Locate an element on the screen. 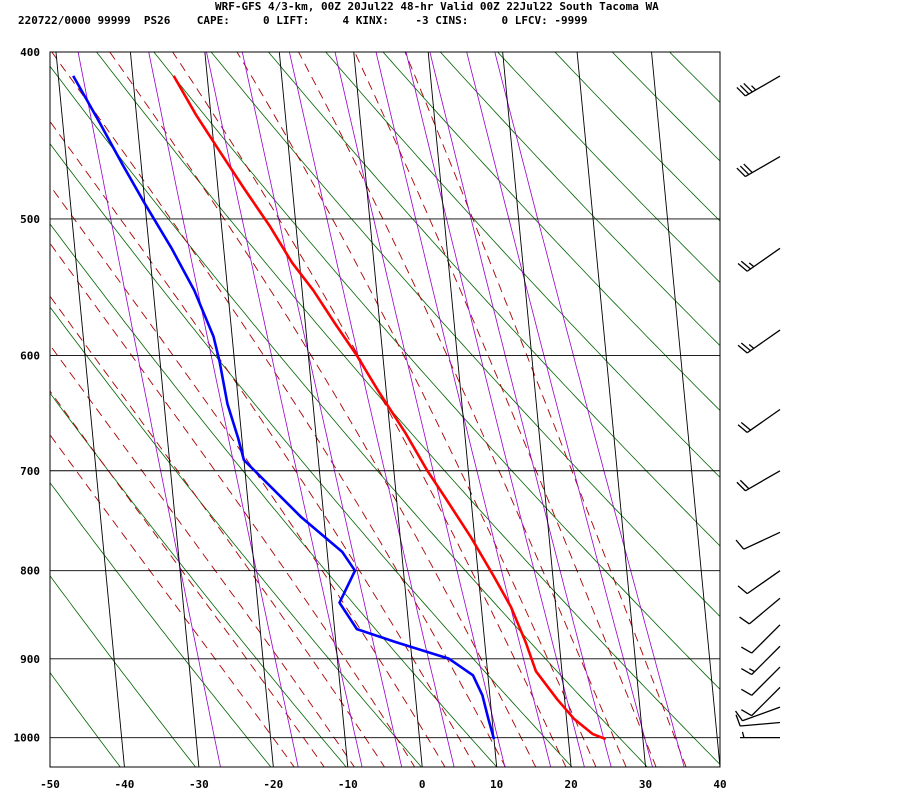 Image resolution: width=900 pixels, height=800 pixels. x-tick-label: -20 is located at coordinates (273, 784).